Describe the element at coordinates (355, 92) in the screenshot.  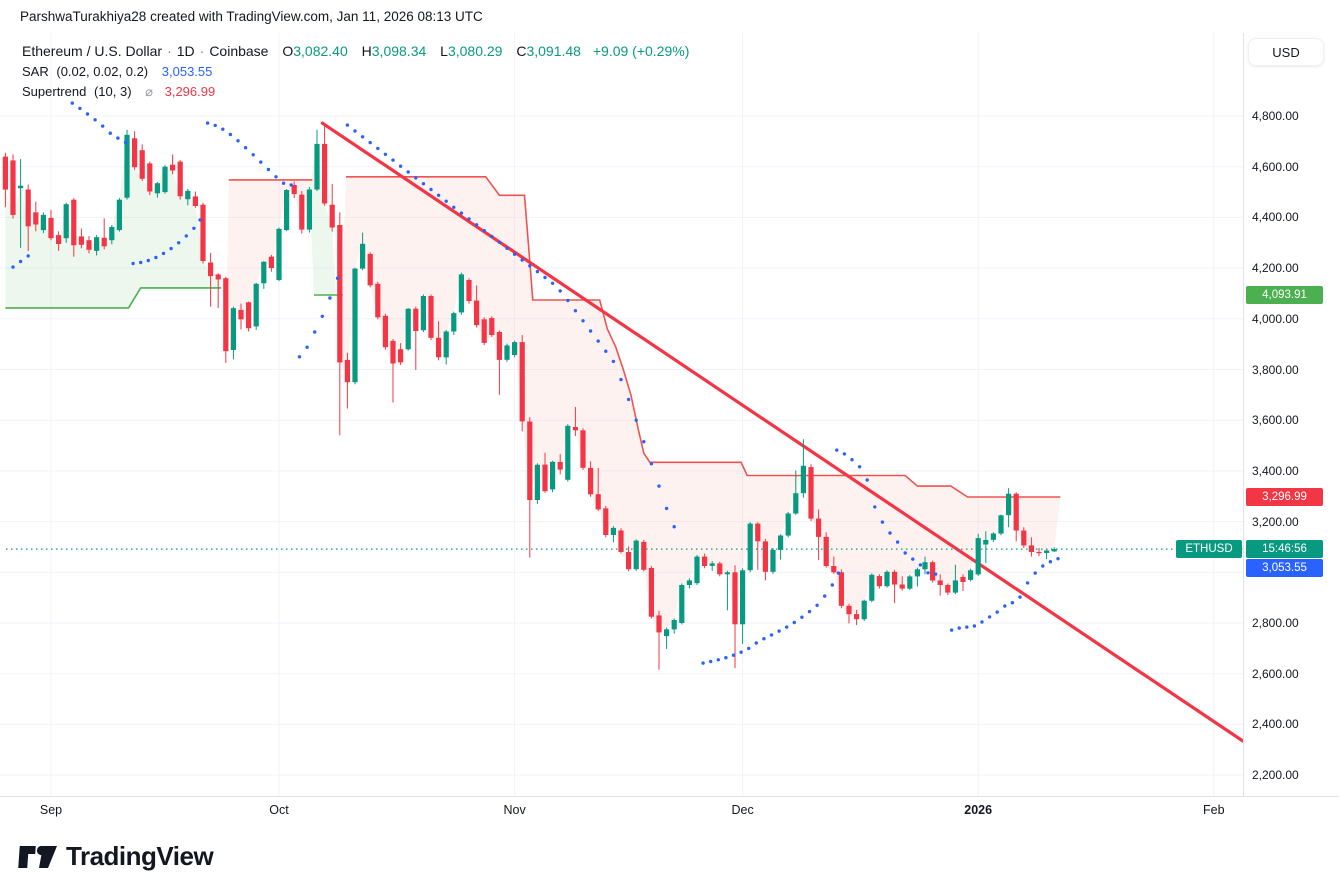
I see `supertrend-legend-row: Supertrend (10, 3) ⌀ 3,296.99` at that location.